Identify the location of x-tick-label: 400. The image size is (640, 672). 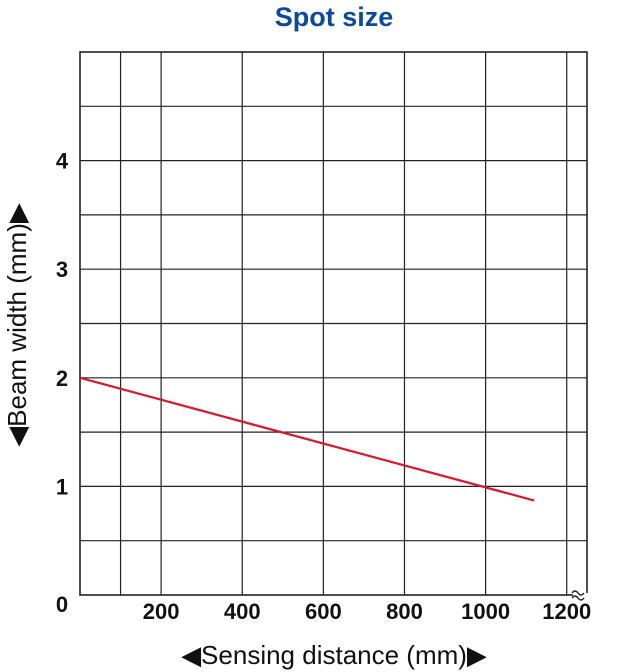
(242, 611).